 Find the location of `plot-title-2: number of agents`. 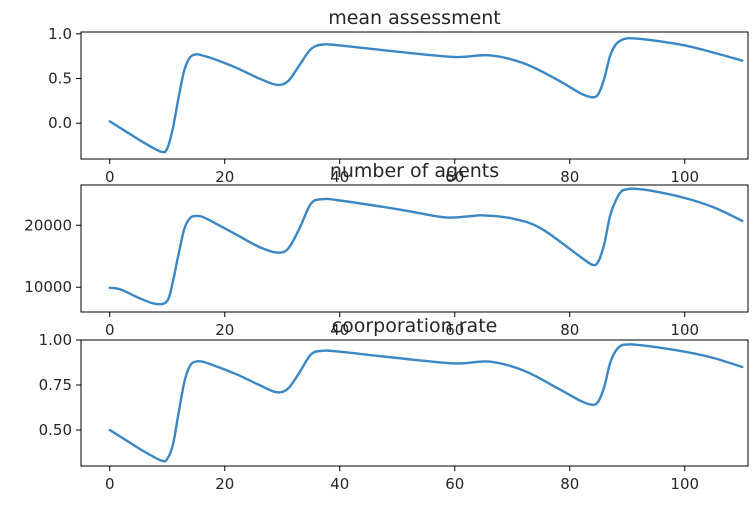

plot-title-2: number of agents is located at coordinates (414, 171).